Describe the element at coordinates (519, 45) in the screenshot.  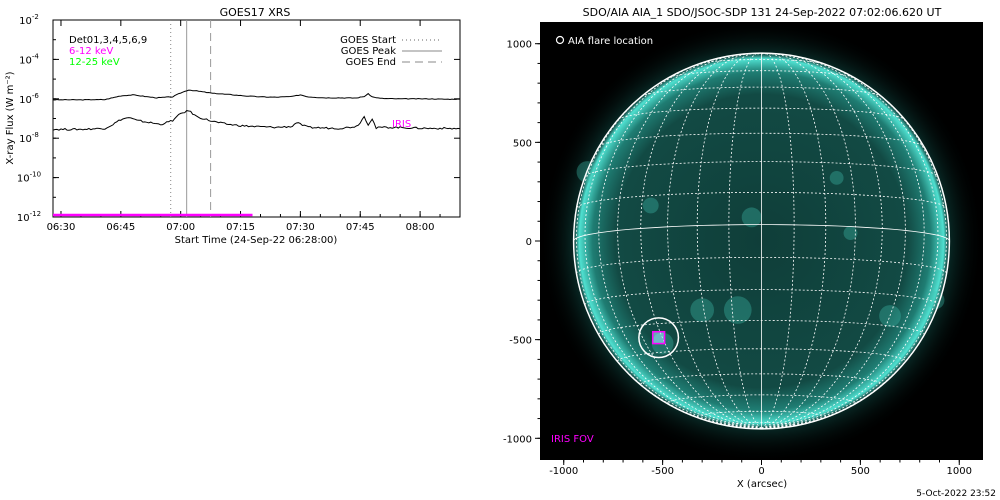
I see `aia-y-tick-label: 1000` at that location.